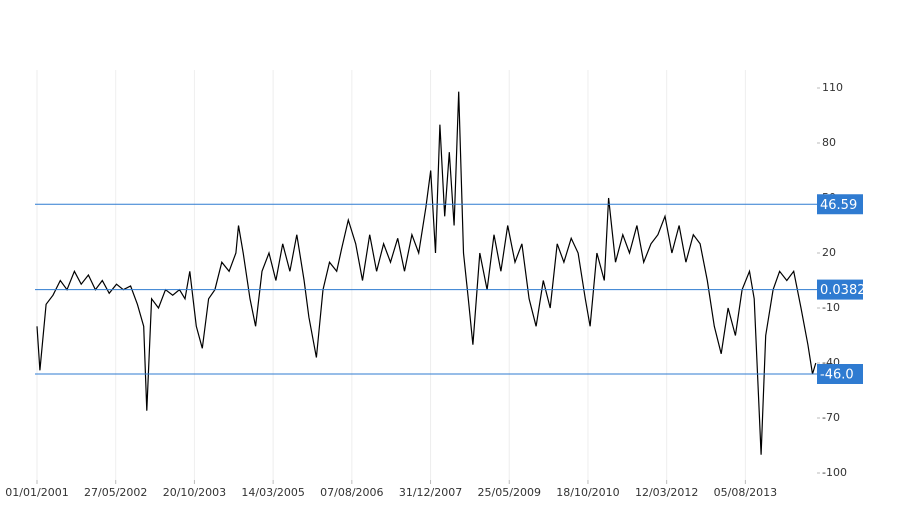  I want to click on reference-label: 46.59, so click(838, 205).